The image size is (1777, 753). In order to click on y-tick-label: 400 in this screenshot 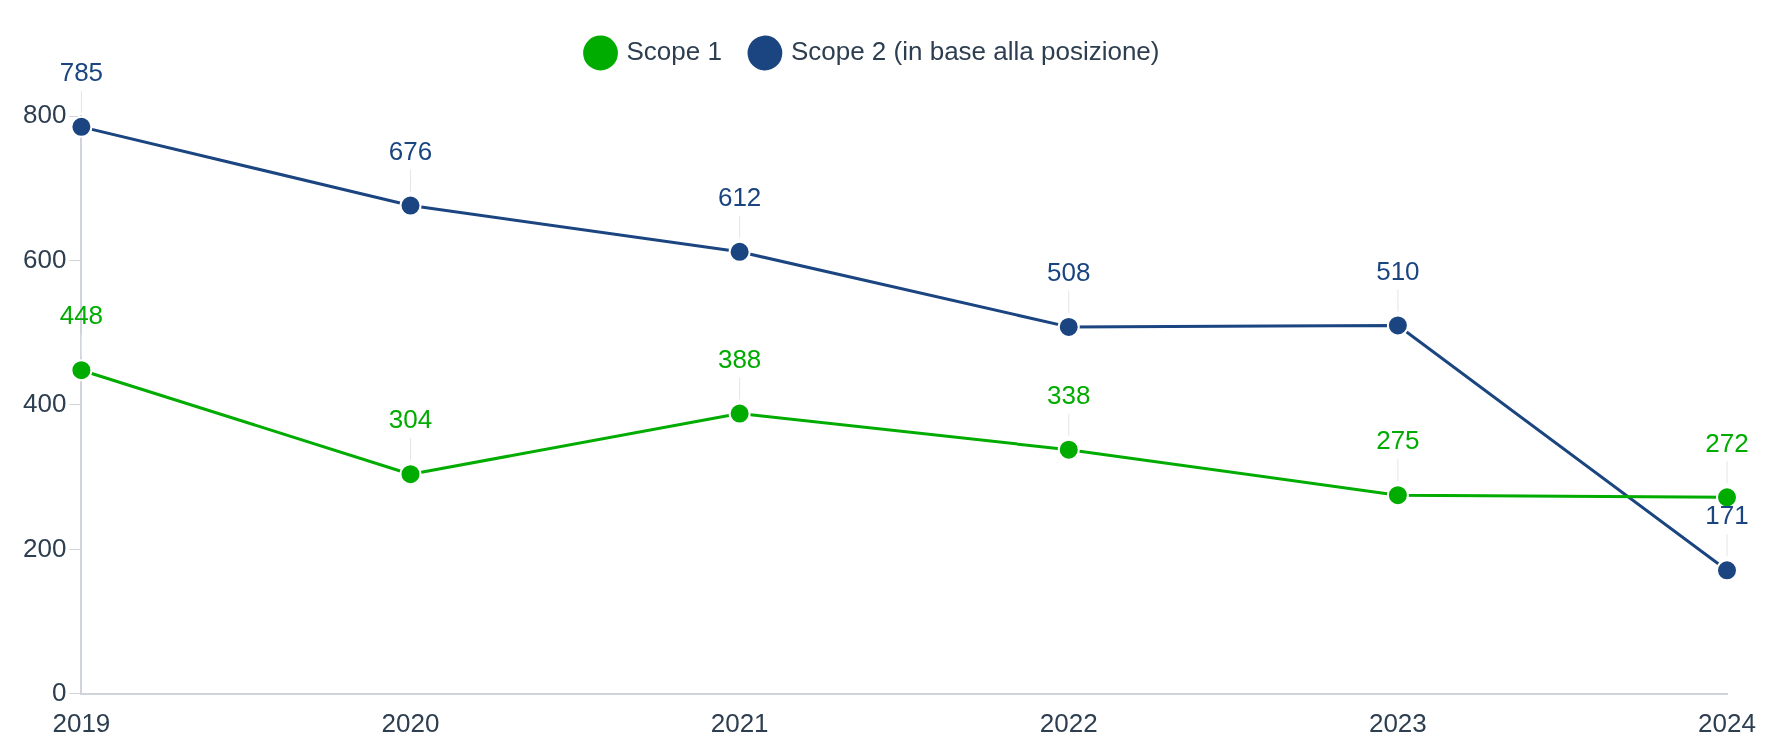, I will do `click(44, 403)`.